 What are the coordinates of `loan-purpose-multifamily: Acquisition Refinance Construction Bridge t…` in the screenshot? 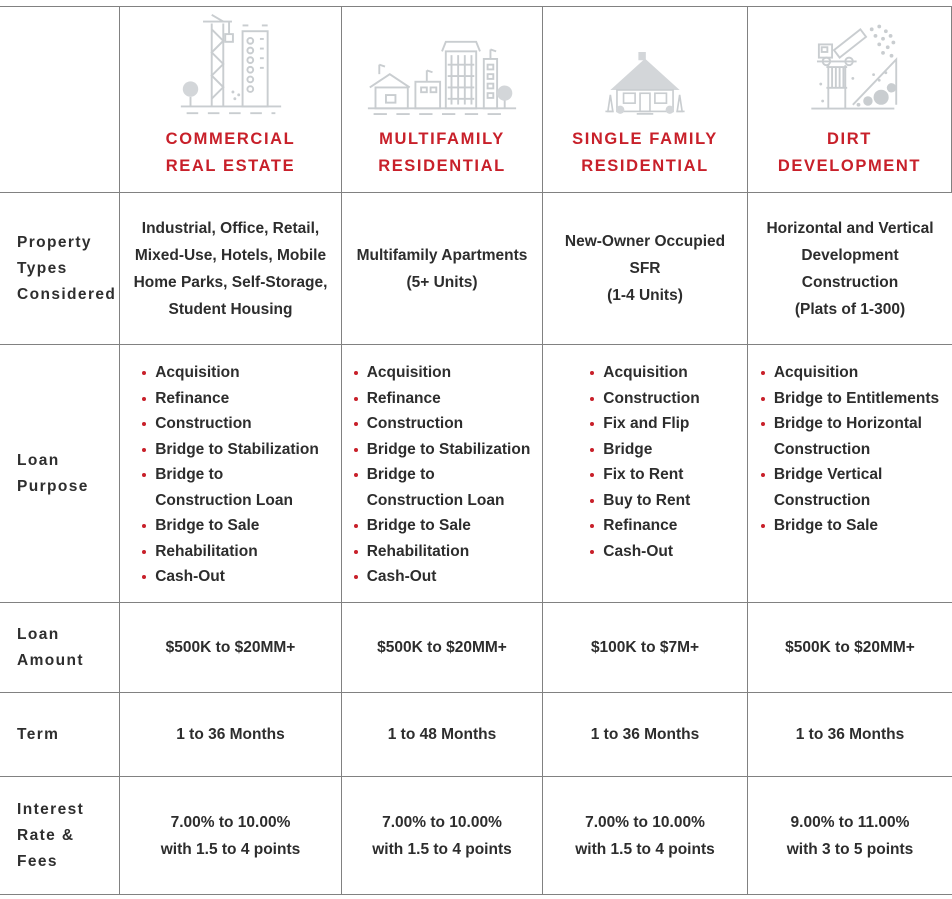 It's located at (442, 474).